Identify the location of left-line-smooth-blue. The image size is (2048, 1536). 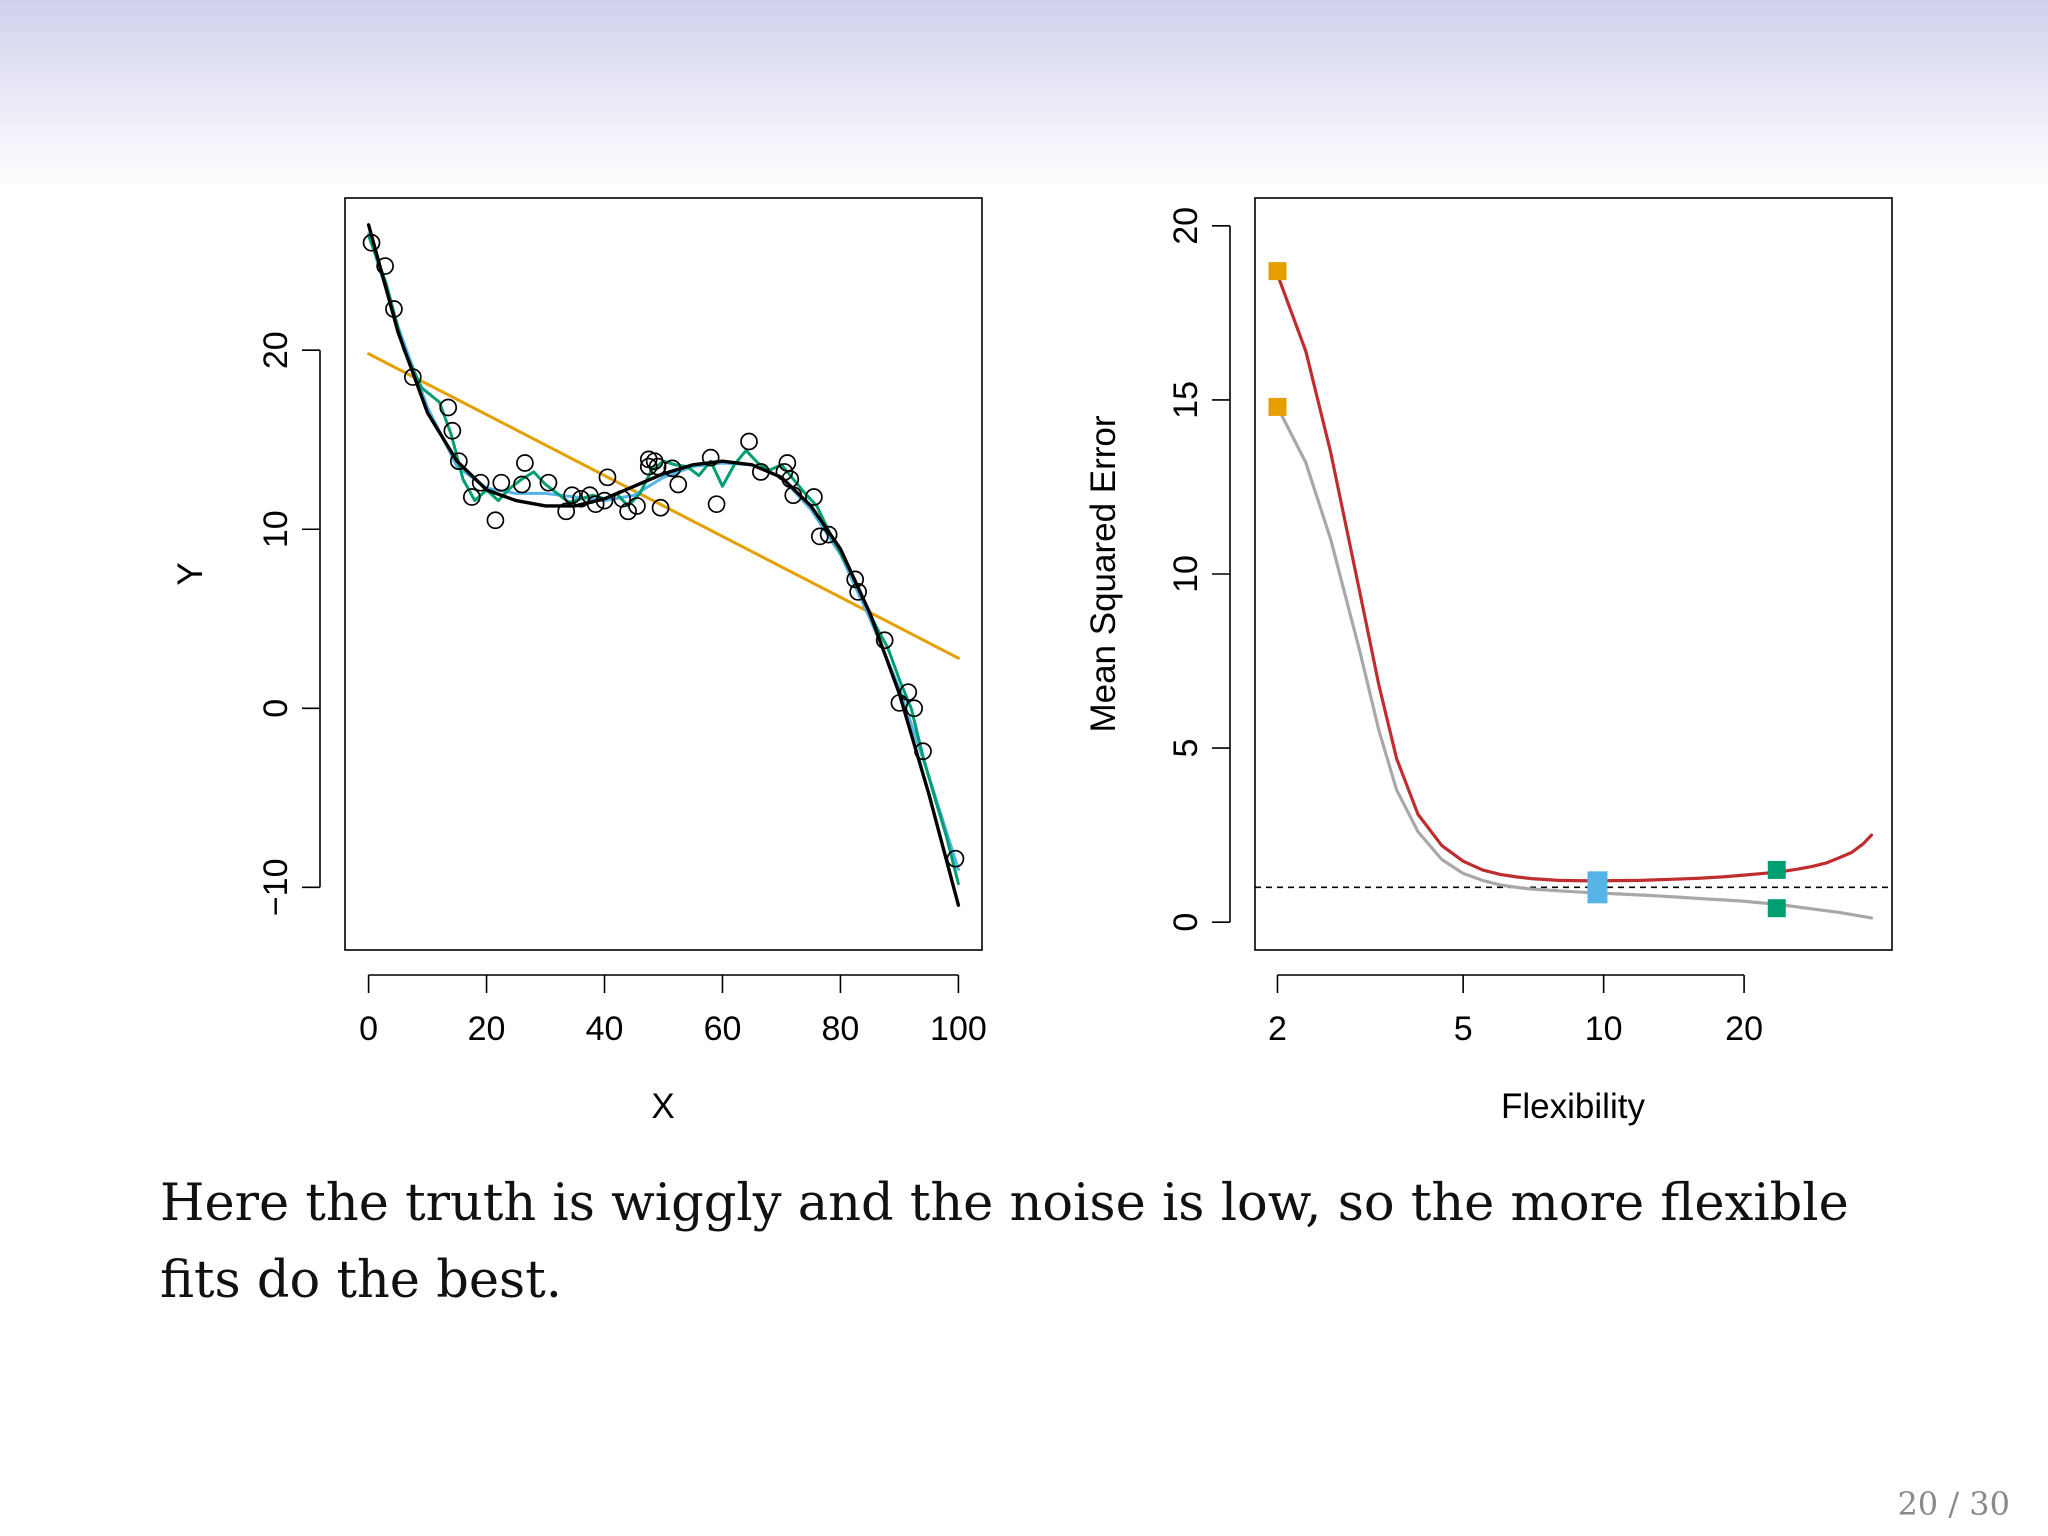
(663, 551).